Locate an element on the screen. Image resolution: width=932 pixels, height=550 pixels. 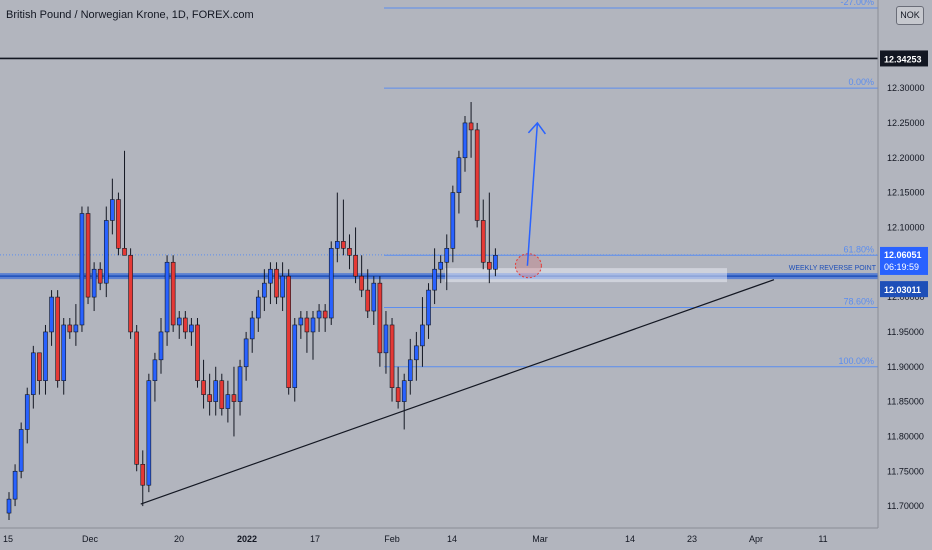
time-tick-label: Feb is located at coordinates (392, 539).